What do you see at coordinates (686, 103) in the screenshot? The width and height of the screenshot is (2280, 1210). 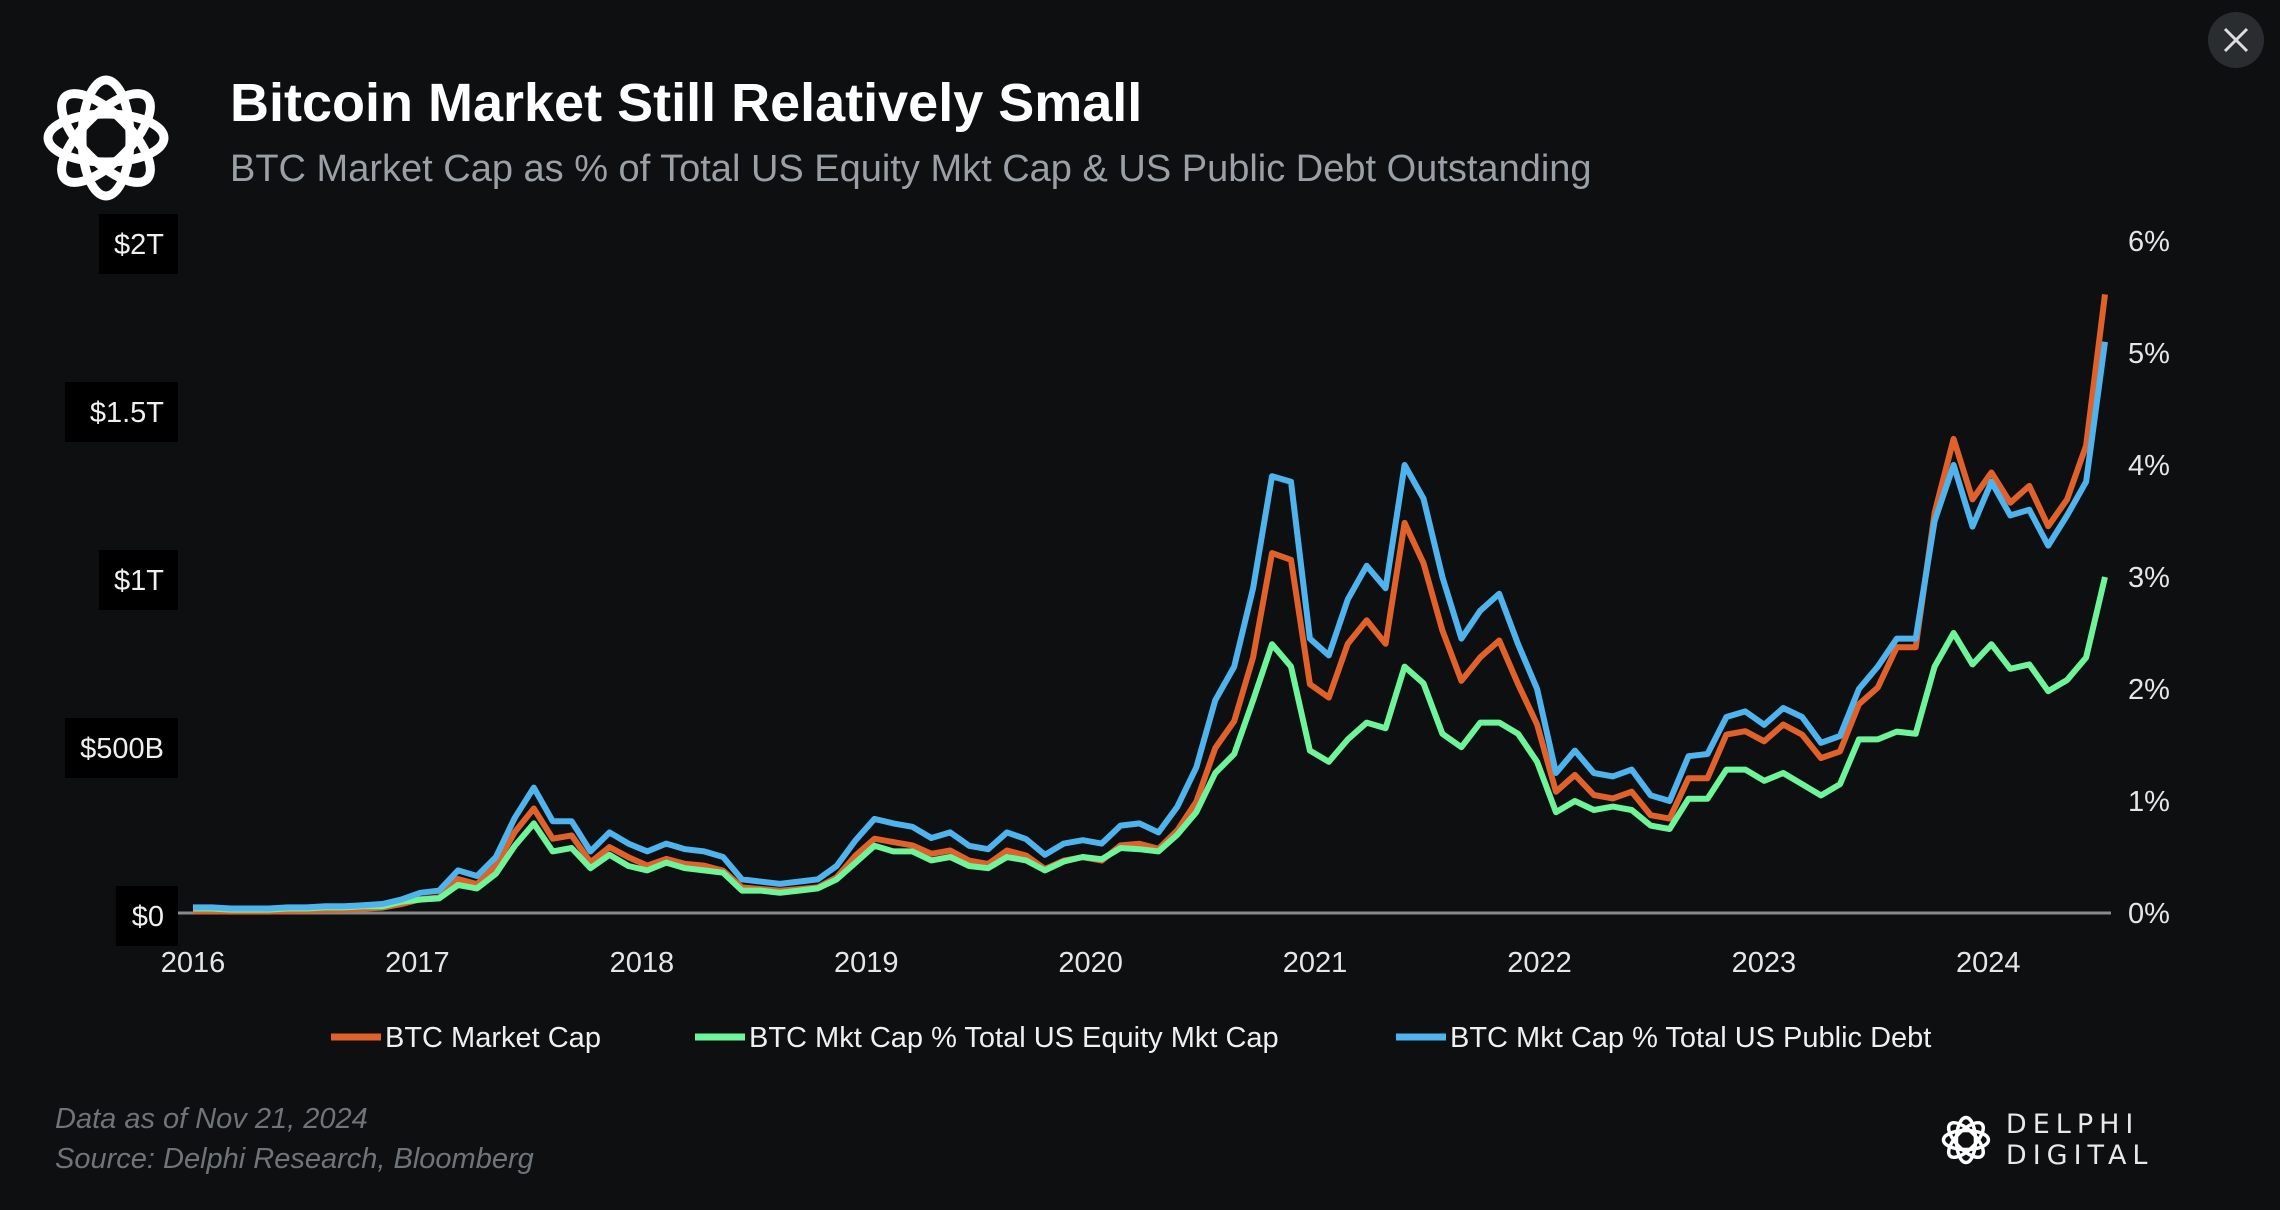 I see `chart-title: Bitcoin Market Still Relatively Small` at bounding box center [686, 103].